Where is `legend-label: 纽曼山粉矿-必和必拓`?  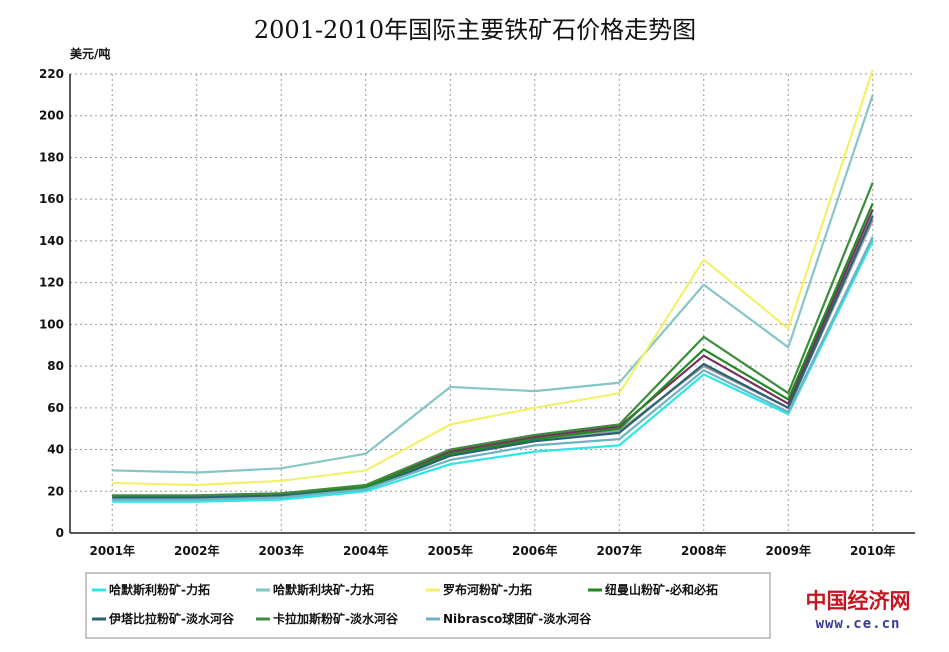 legend-label: 纽曼山粉矿-必和必拓 is located at coordinates (661, 589).